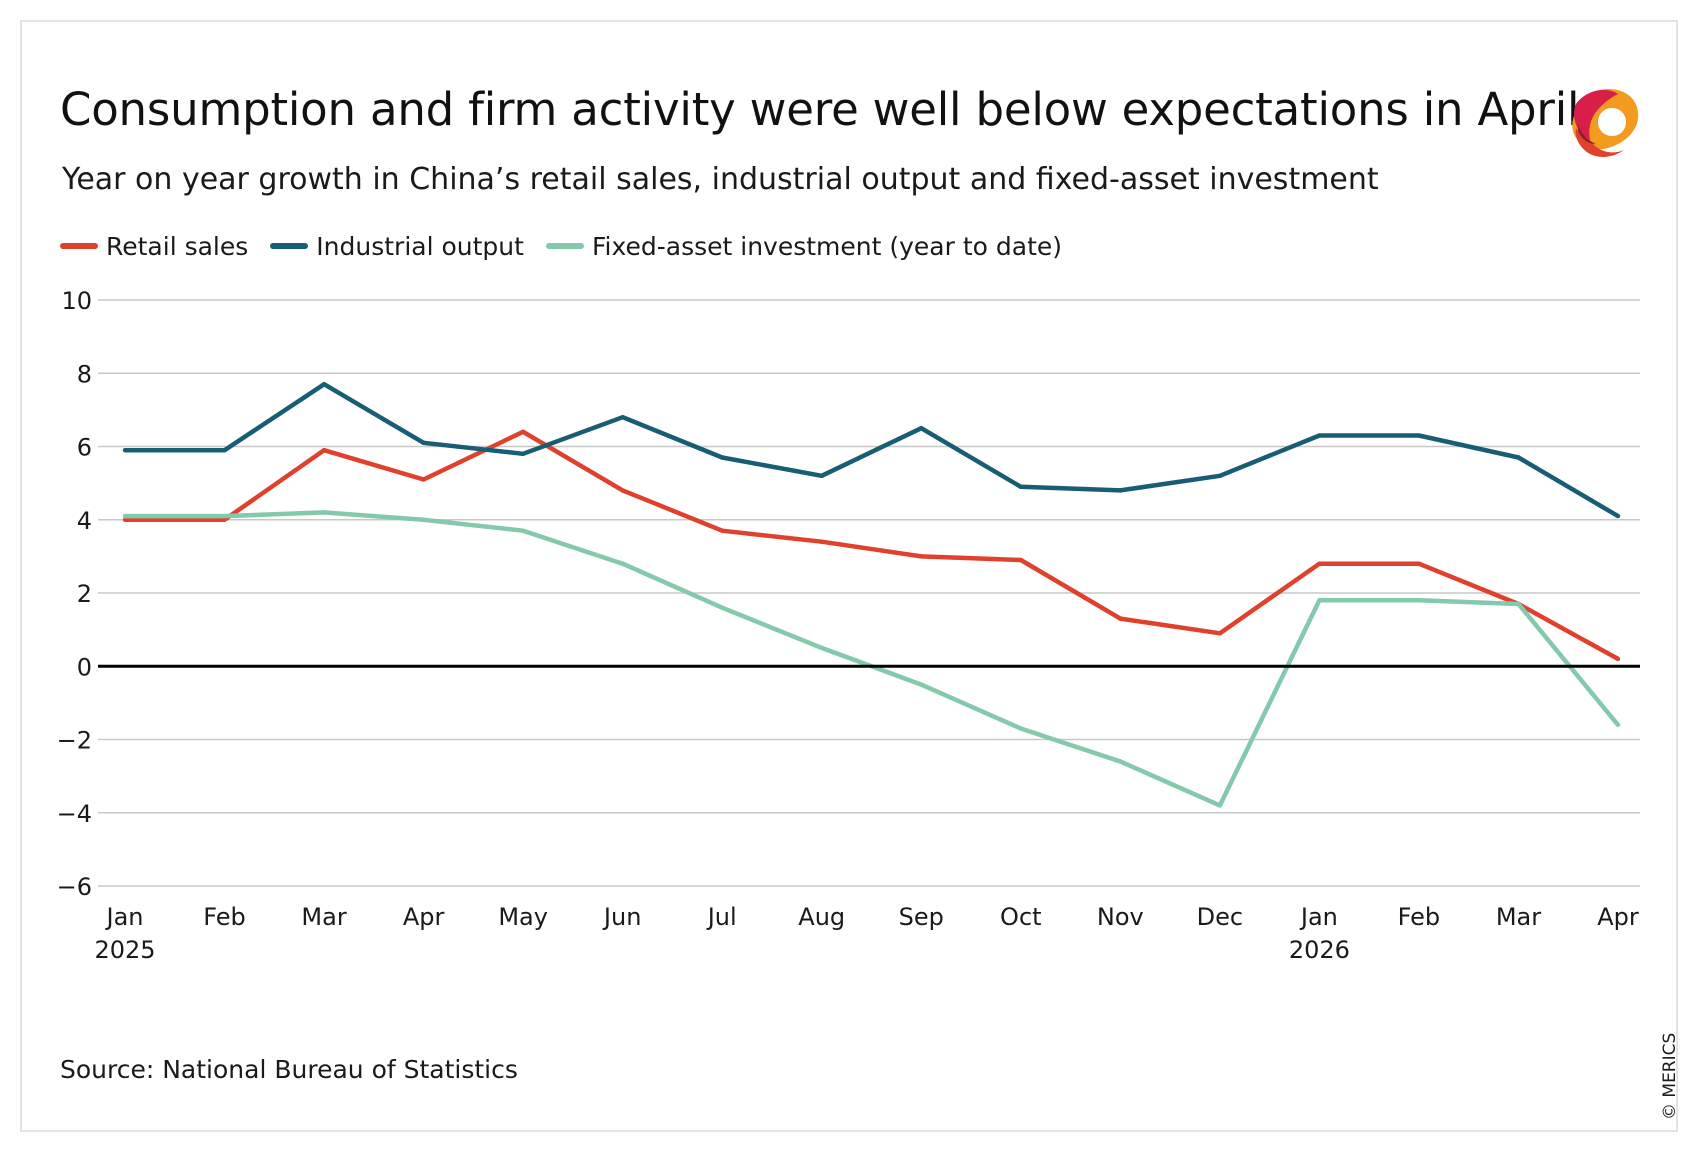 Image resolution: width=1700 pixels, height=1155 pixels. What do you see at coordinates (420, 246) in the screenshot?
I see `legend-label-industrial-output: Industrial output` at bounding box center [420, 246].